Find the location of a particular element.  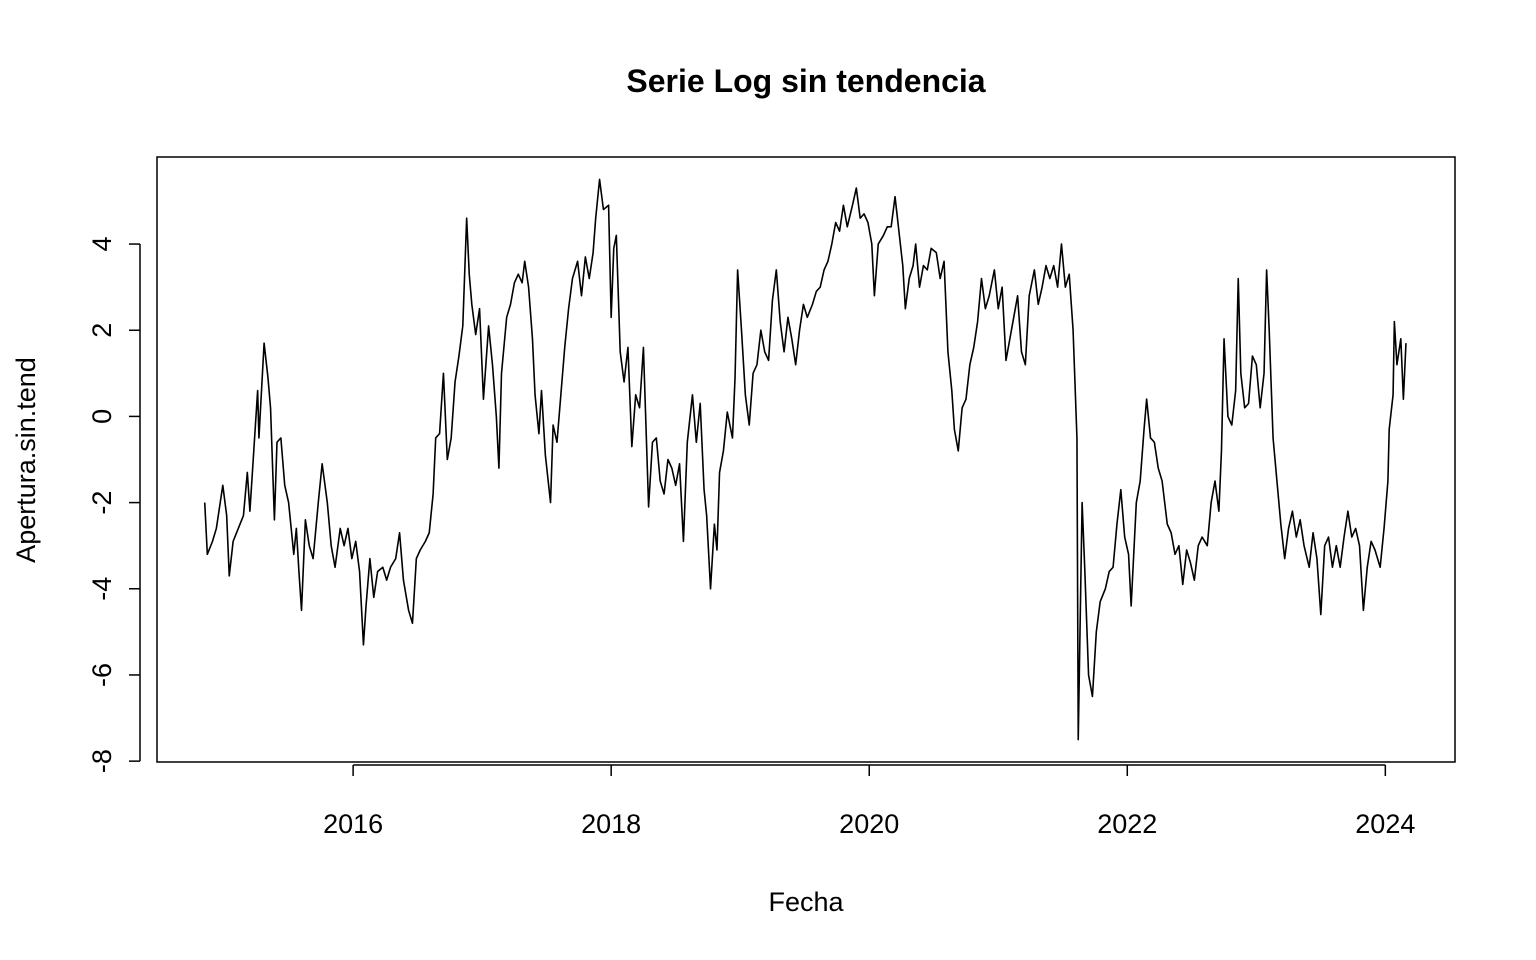

x-axis-label: Fecha is located at coordinates (806, 902).